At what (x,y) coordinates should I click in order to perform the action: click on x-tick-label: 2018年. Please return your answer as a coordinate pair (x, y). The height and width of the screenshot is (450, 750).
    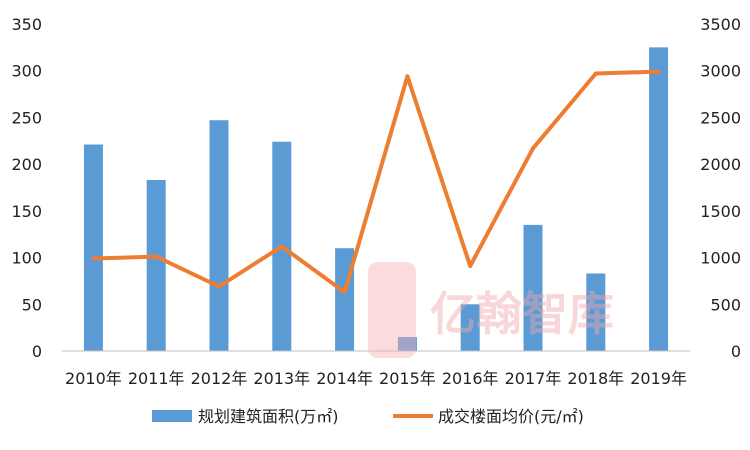
    Looking at the image, I should click on (595, 378).